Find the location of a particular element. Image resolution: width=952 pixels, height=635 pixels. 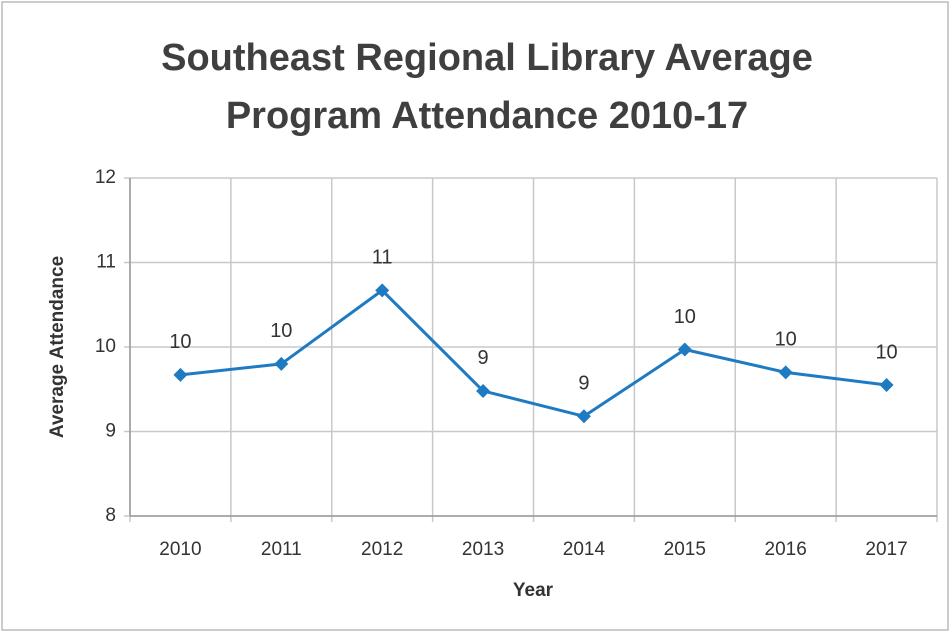

chart-title: Program Attendance 2010-17 is located at coordinates (487, 116).